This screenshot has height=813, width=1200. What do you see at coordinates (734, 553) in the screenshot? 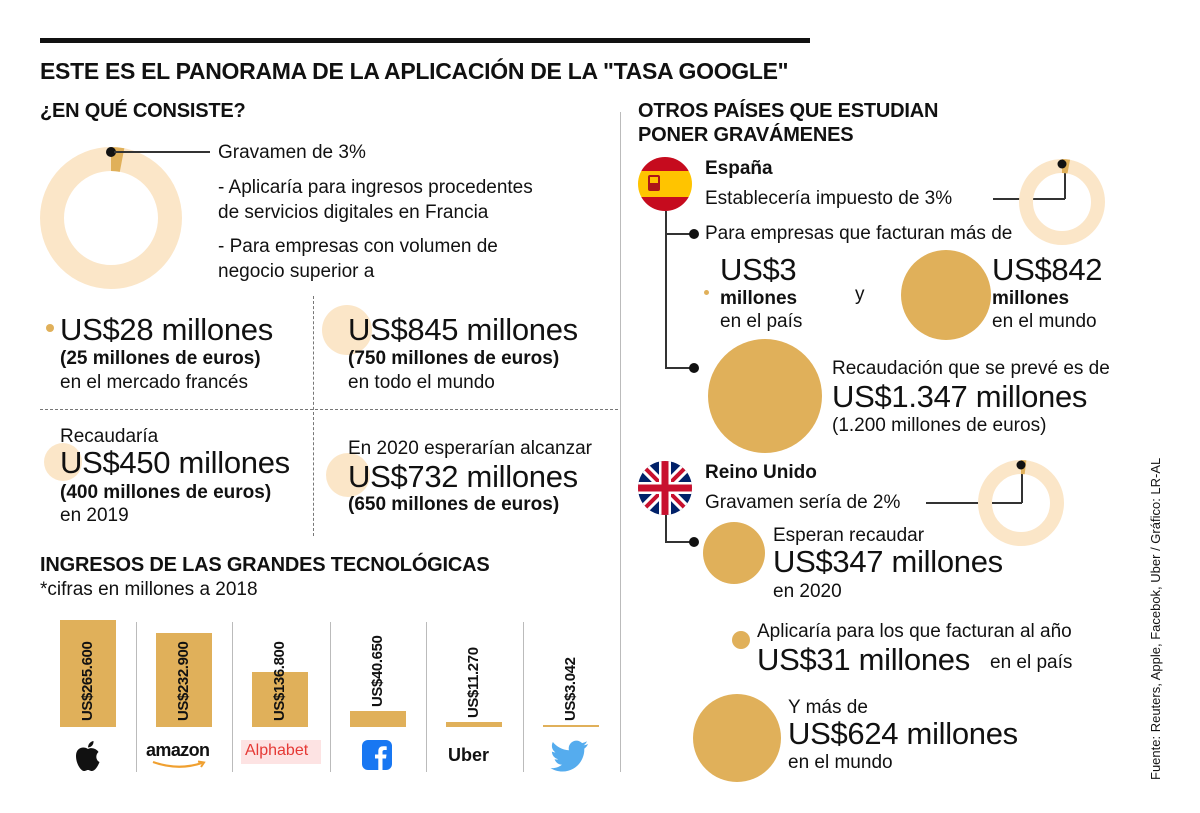
I see `uk-expect-circle` at bounding box center [734, 553].